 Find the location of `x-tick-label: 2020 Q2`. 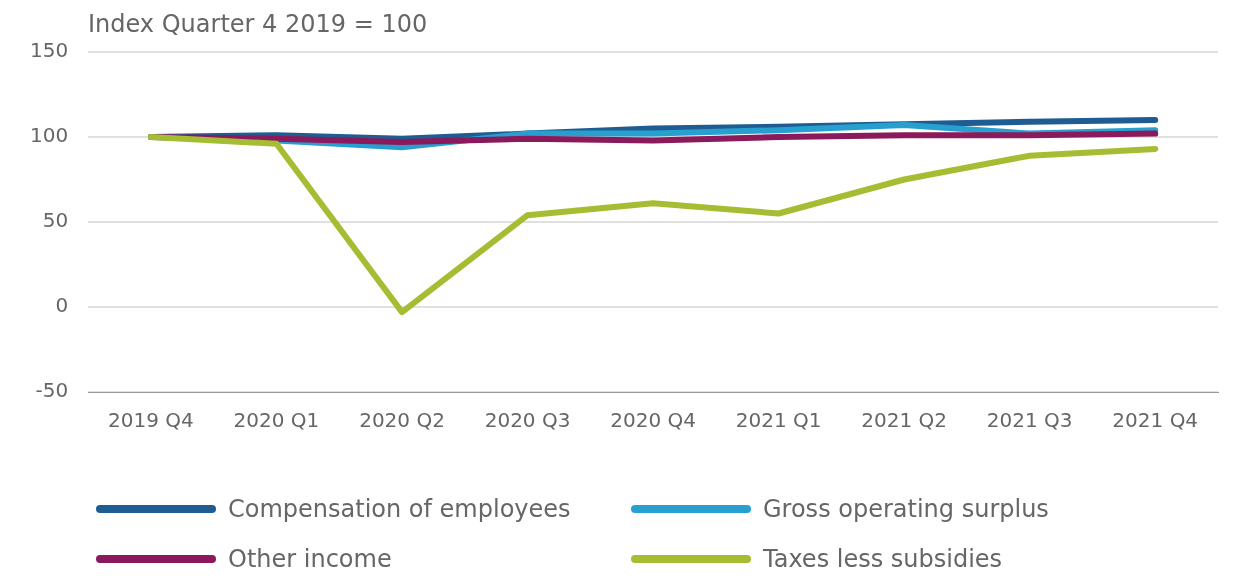

x-tick-label: 2020 Q2 is located at coordinates (402, 420).